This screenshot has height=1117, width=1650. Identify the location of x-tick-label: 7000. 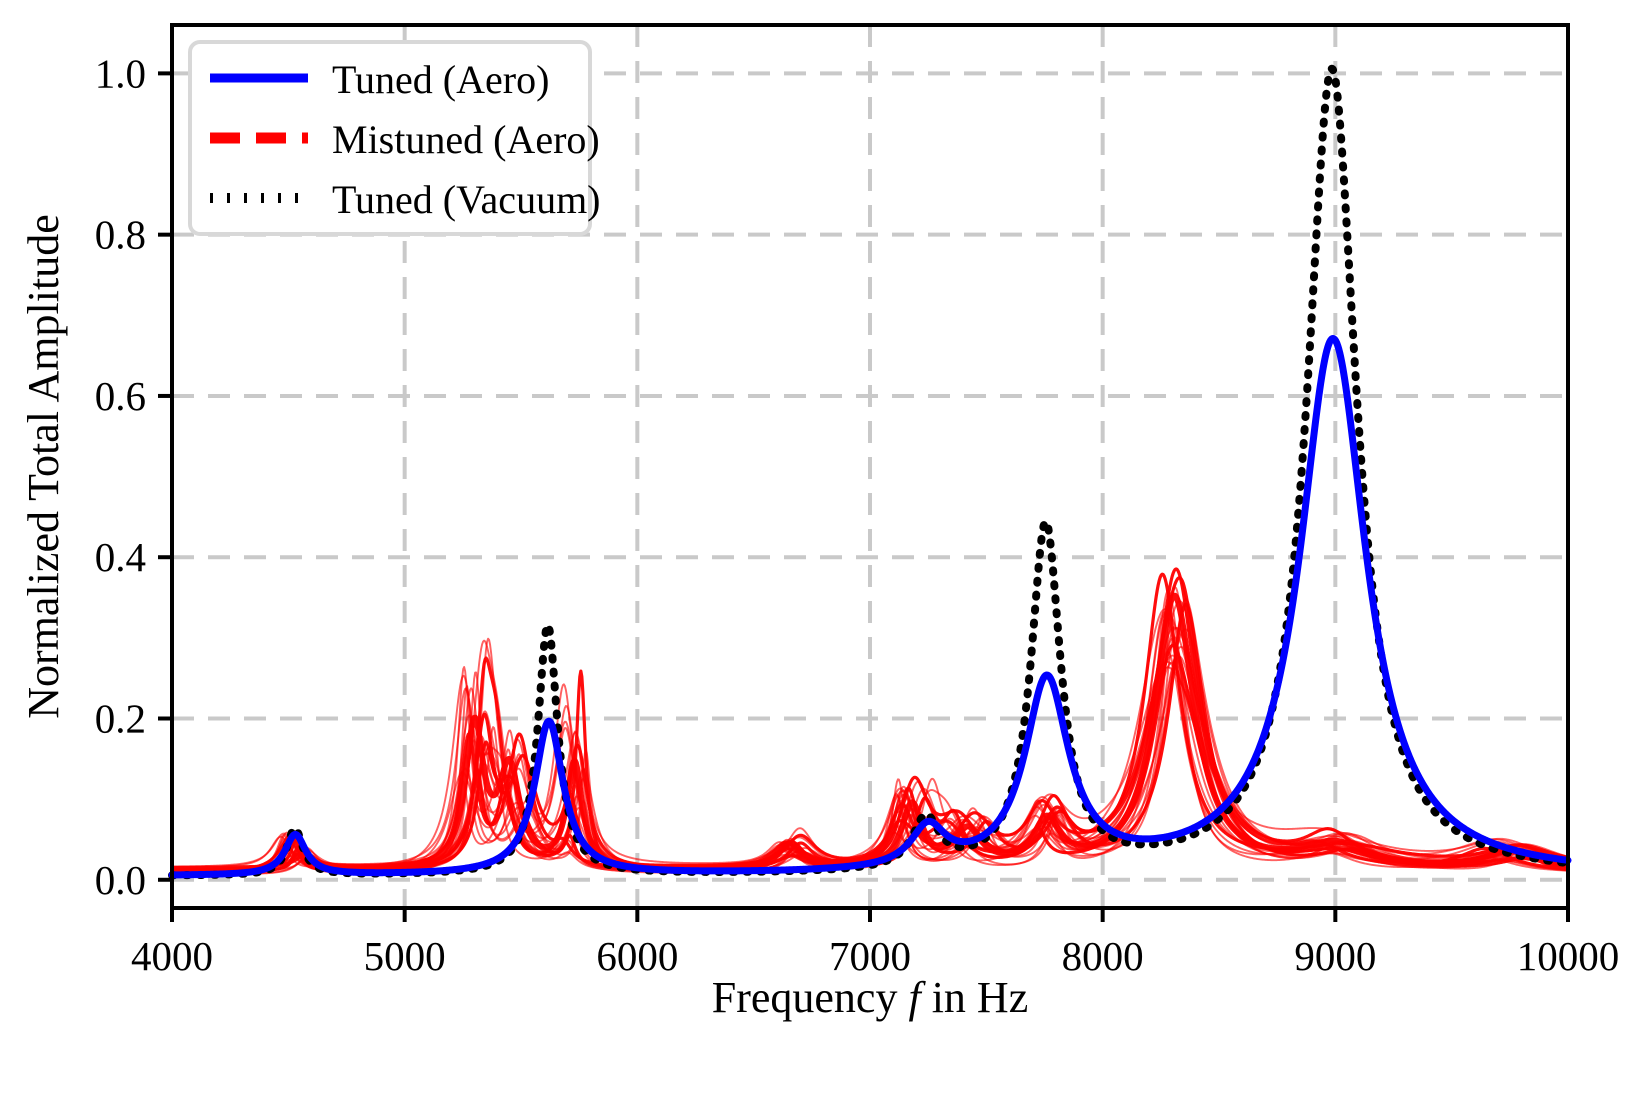
(870, 956).